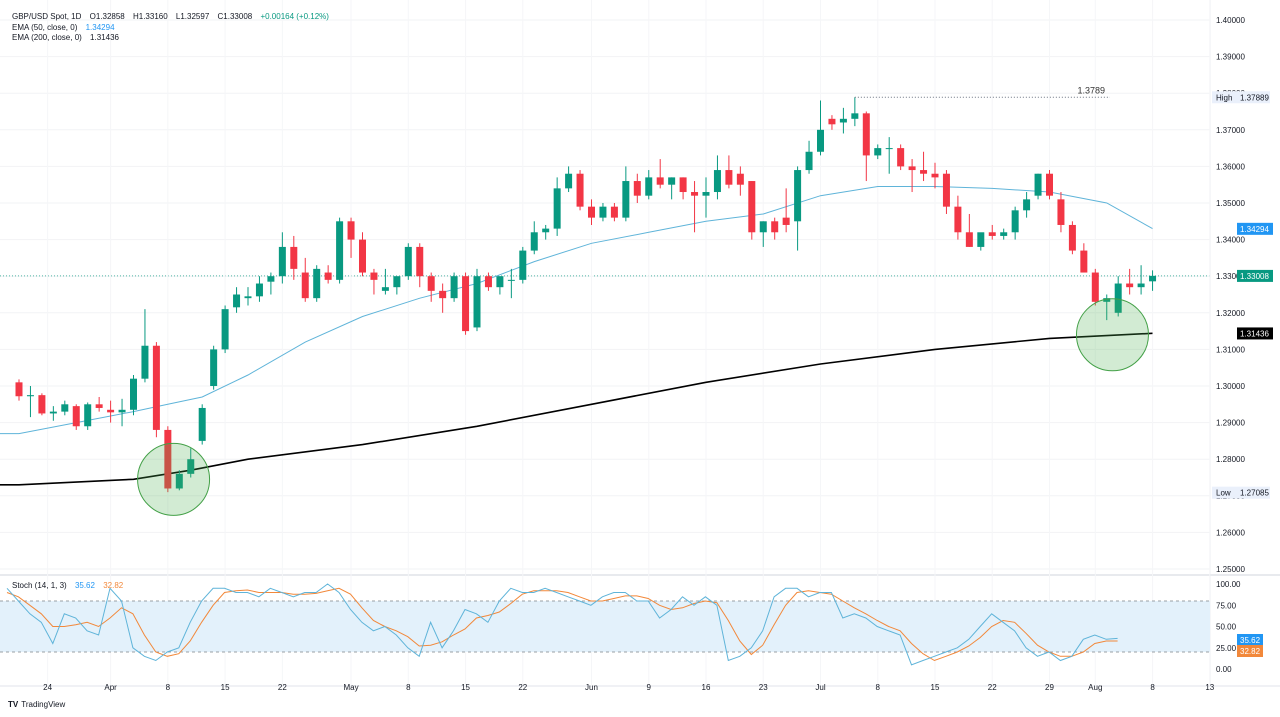 The height and width of the screenshot is (717, 1280). I want to click on stoch-legend-d: 32.82, so click(113, 585).